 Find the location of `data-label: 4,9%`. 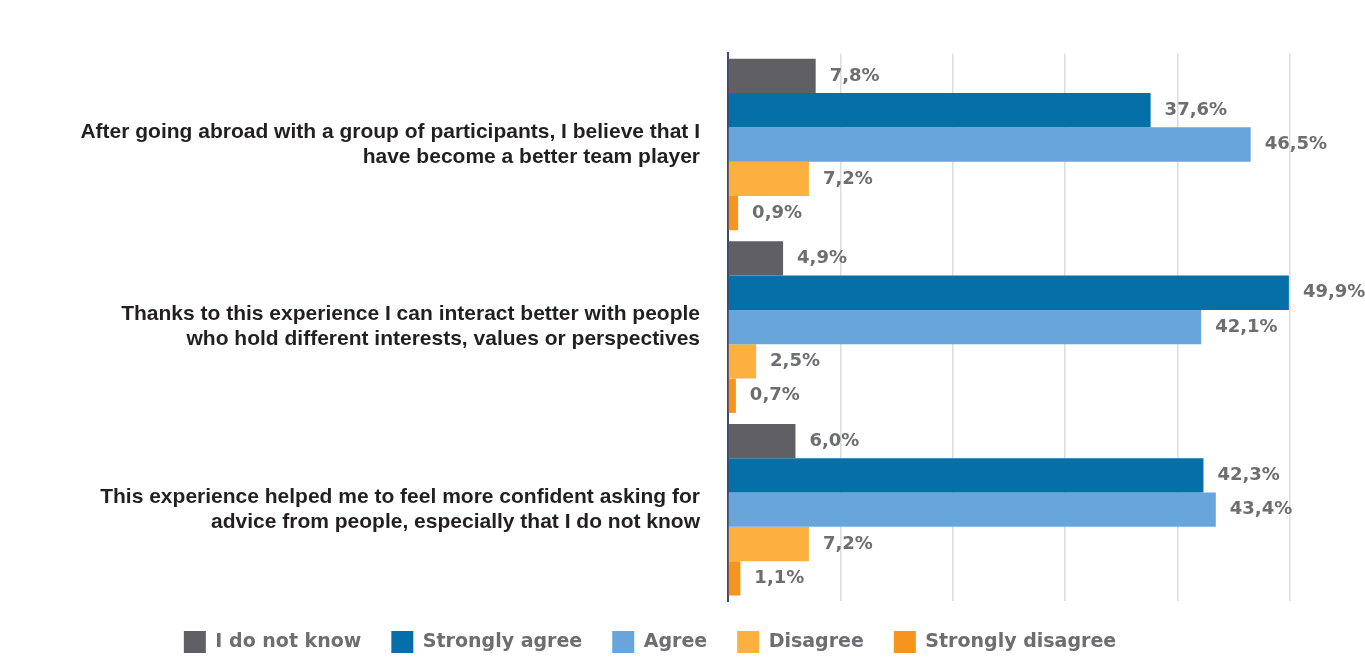

data-label: 4,9% is located at coordinates (822, 257).